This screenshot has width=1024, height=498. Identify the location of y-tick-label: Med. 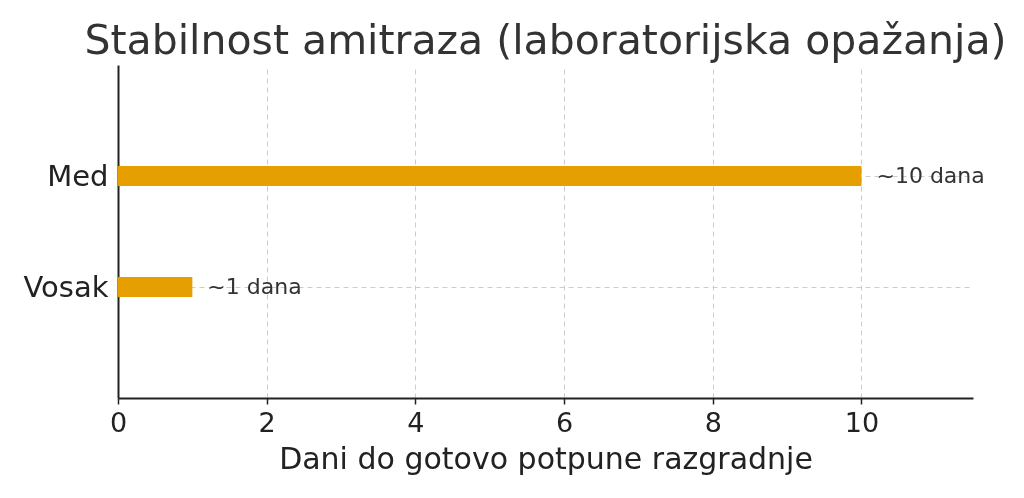
(78, 175).